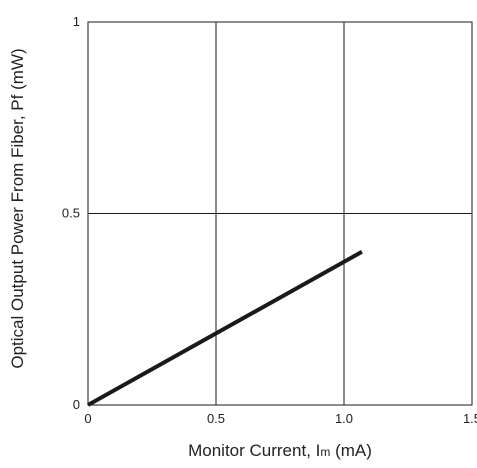 The height and width of the screenshot is (468, 477). I want to click on y-tick-labels: 00.51, so click(71, 213).